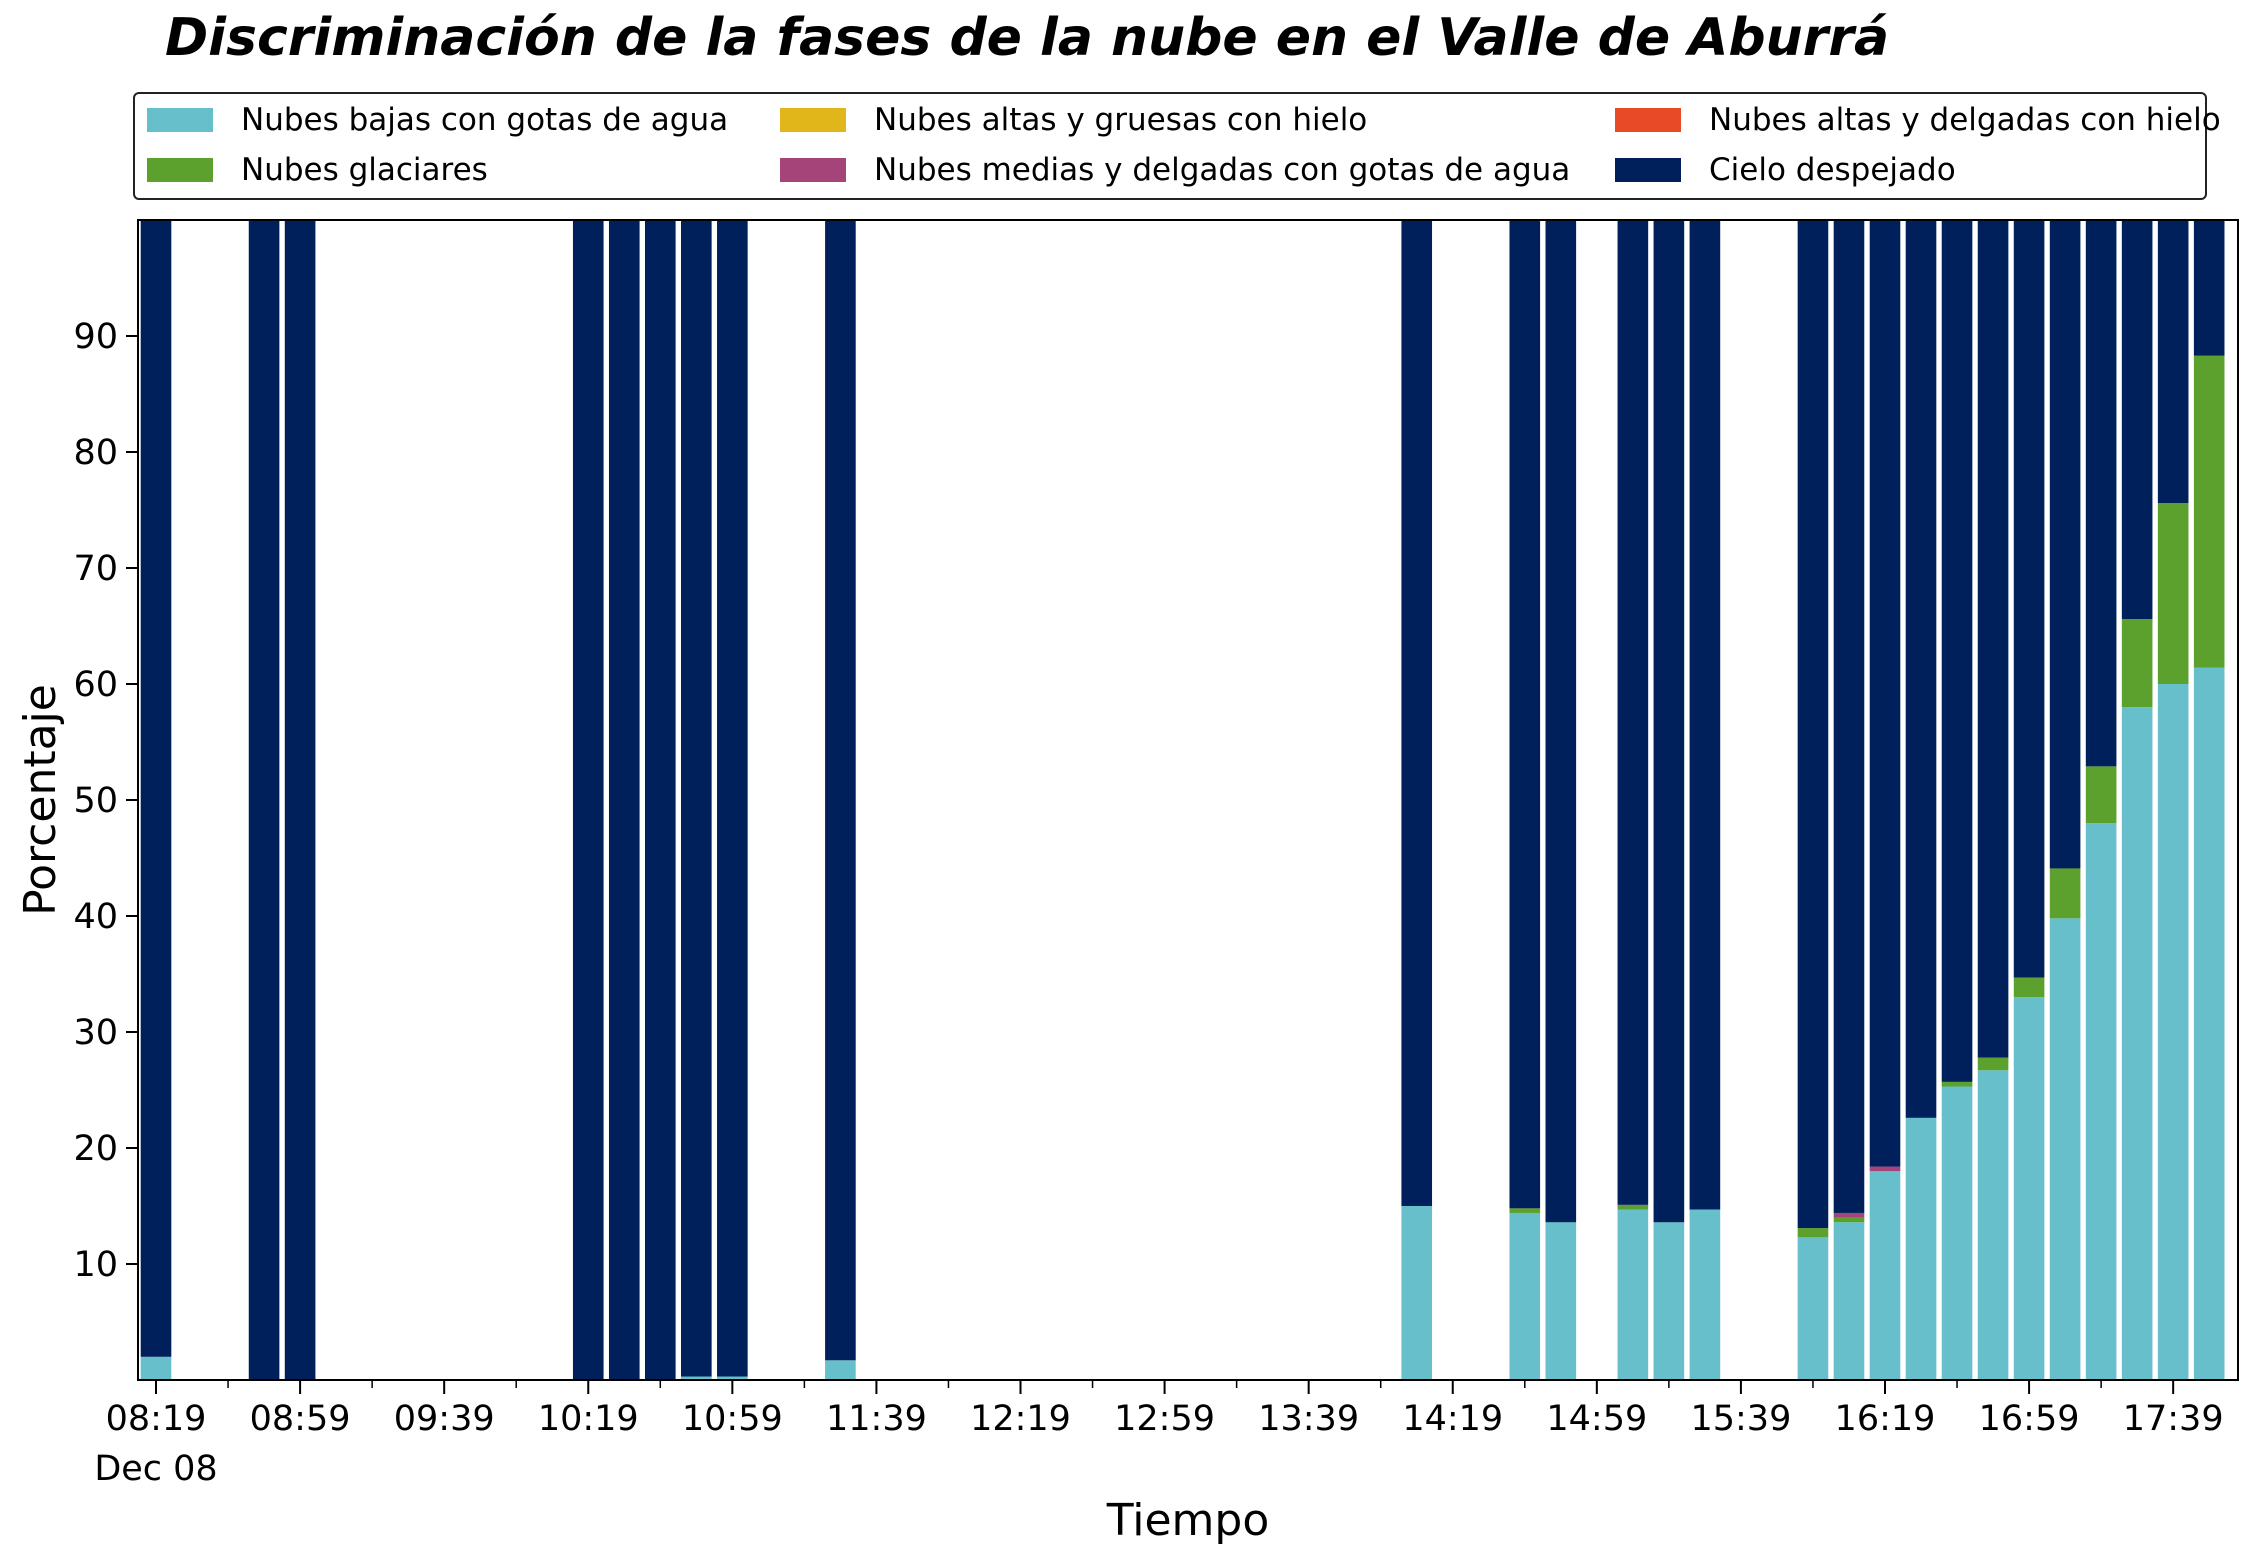 Image resolution: width=2244 pixels, height=1559 pixels. Describe the element at coordinates (40, 800) in the screenshot. I see `y-axis-title: Porcentaje` at that location.